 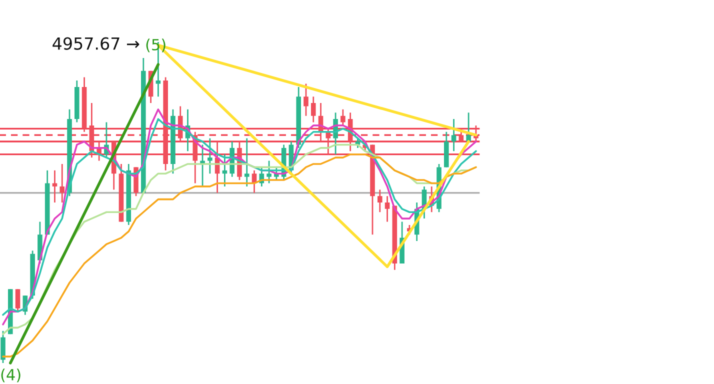 I want to click on annotation: 4957.67 →, so click(x=96, y=43).